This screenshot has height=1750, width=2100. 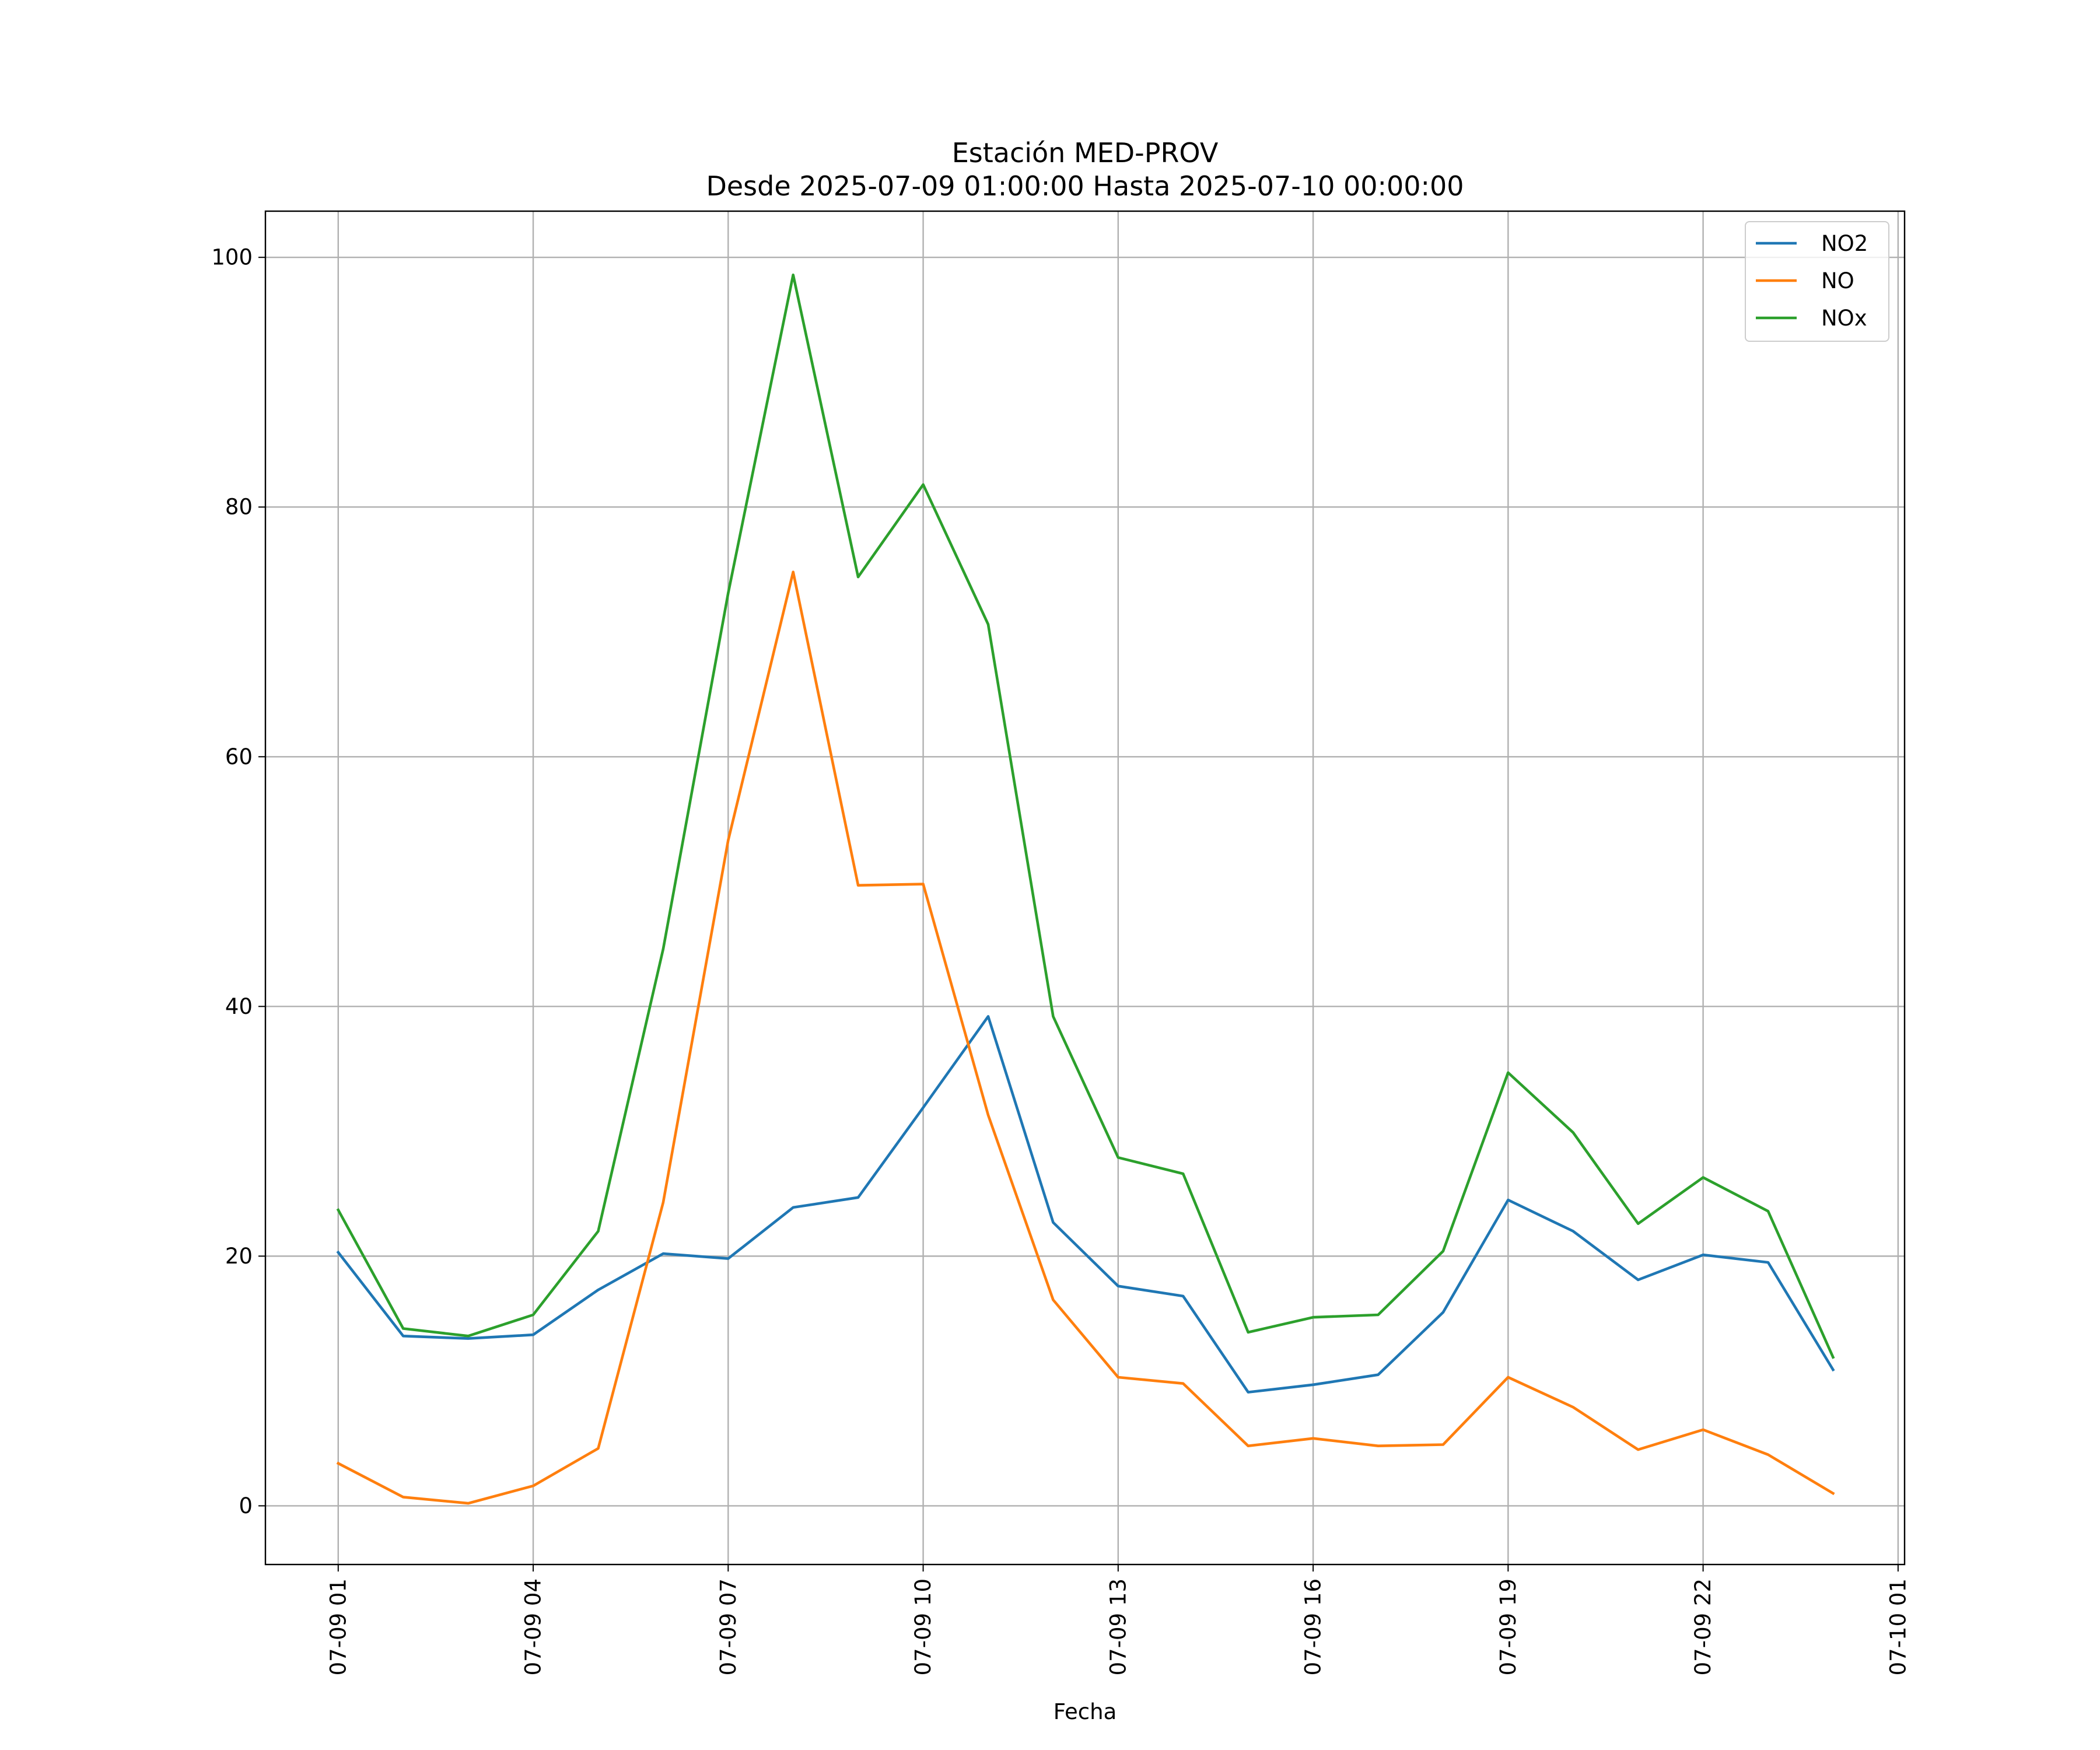 I want to click on legend-label-no2: NO2, so click(x=1845, y=243).